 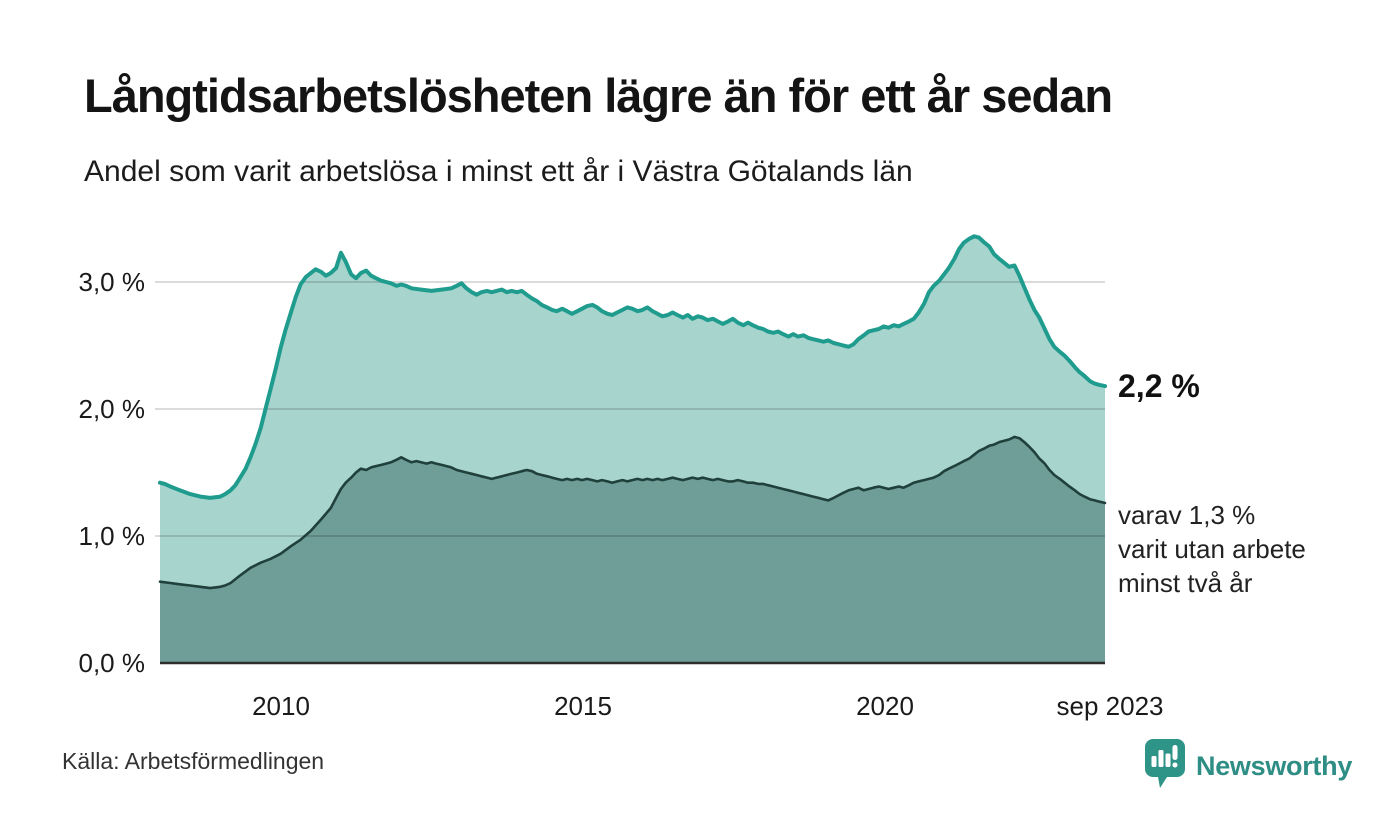 What do you see at coordinates (1159, 386) in the screenshot?
I see `latest-value-label: 2,2 %` at bounding box center [1159, 386].